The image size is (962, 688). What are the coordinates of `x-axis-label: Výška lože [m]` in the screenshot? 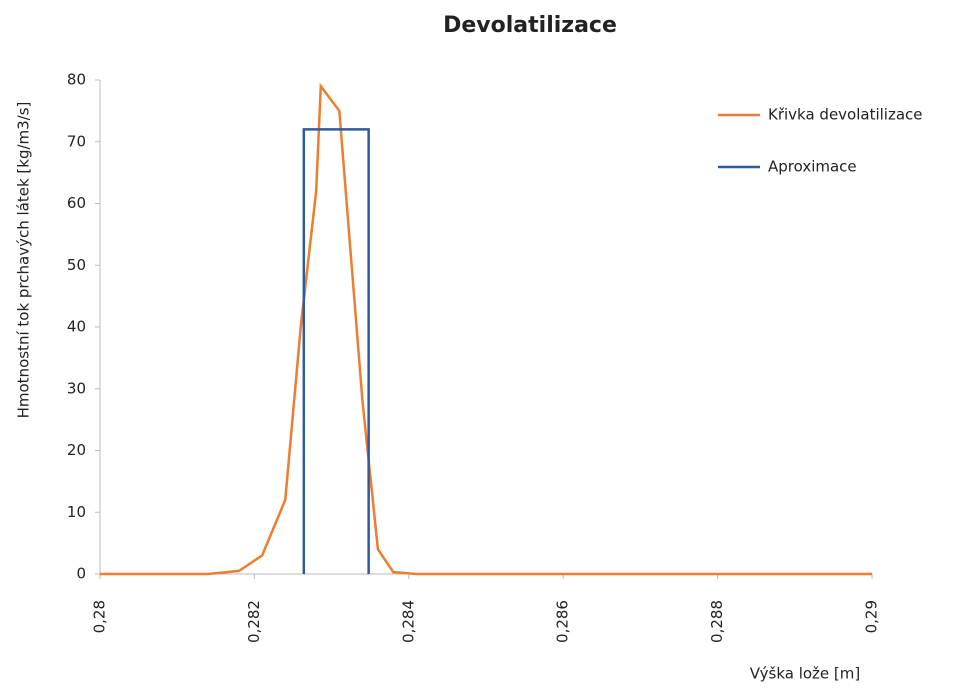 It's located at (805, 674).